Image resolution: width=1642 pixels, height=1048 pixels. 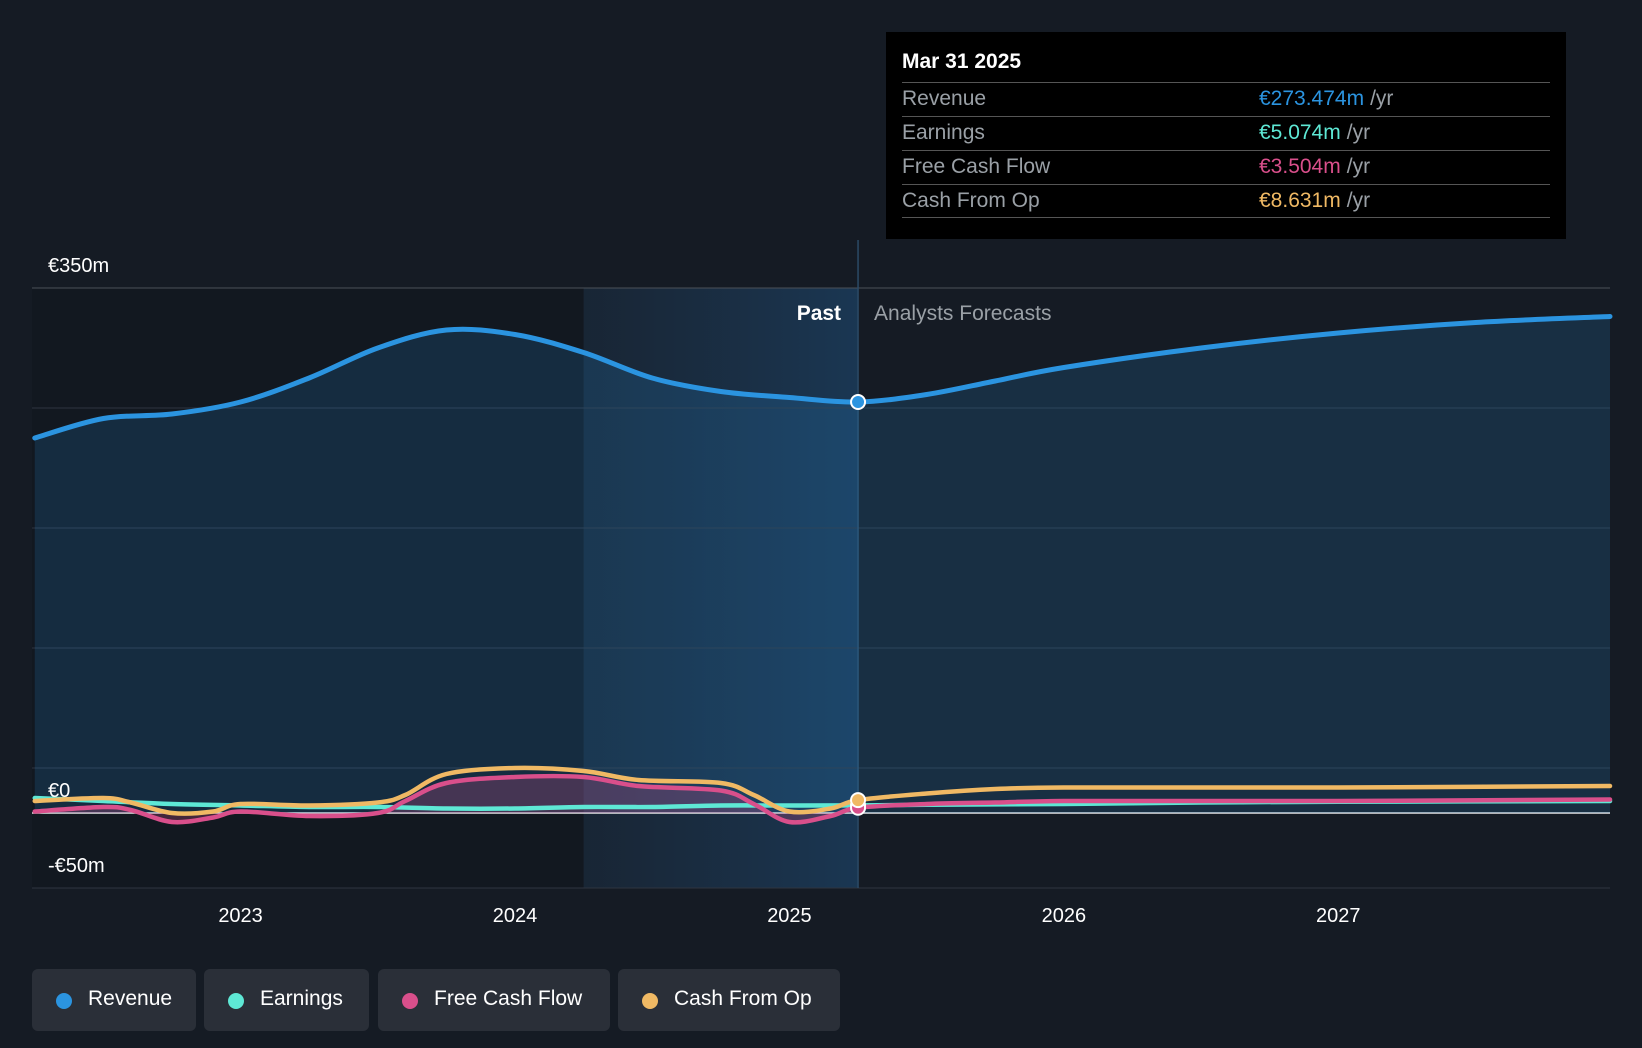 What do you see at coordinates (1226, 133) in the screenshot?
I see `tooltip-row-earnings: Earnings €5.074m/yr` at bounding box center [1226, 133].